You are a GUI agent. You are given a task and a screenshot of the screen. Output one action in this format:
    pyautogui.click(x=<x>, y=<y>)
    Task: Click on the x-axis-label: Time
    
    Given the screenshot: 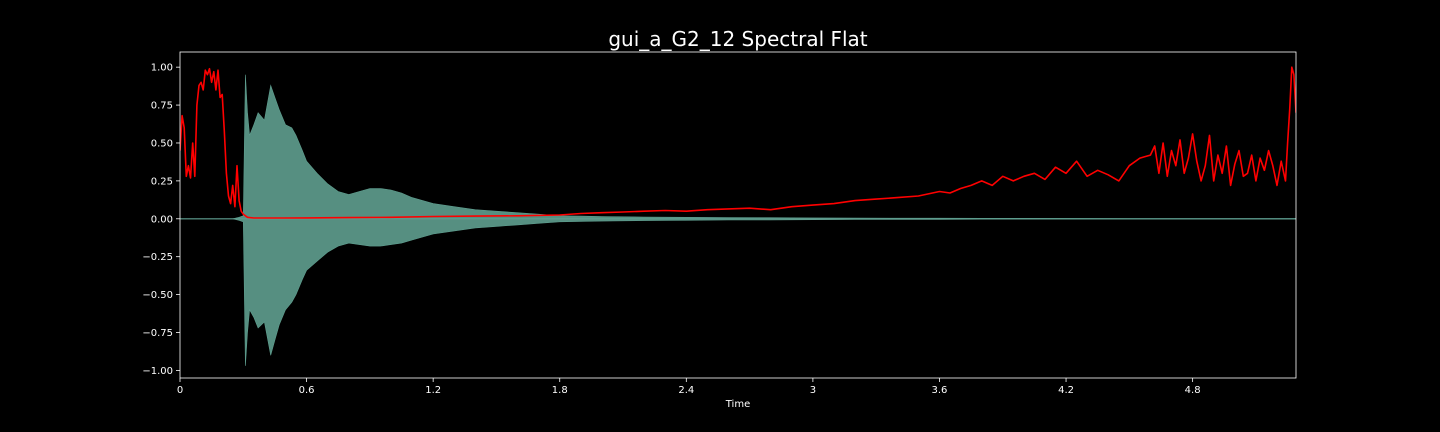 What is the action you would take?
    pyautogui.click(x=737, y=404)
    